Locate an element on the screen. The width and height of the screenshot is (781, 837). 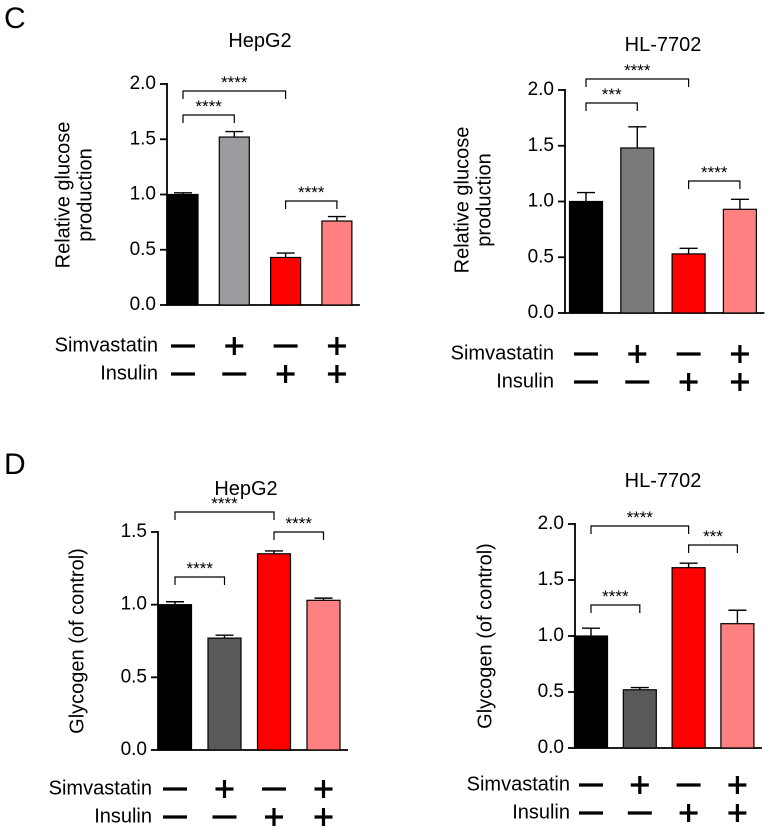
chart3-ylabel-line0: Glycogen (of control) is located at coordinates (485, 636).